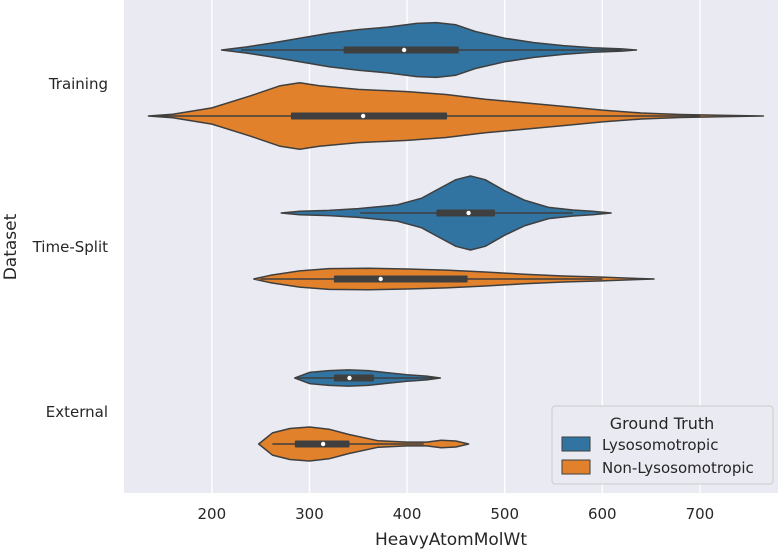 The height and width of the screenshot is (551, 784). Describe the element at coordinates (353, 378) in the screenshot. I see `iqr-box-external-lysosomotropic` at that location.